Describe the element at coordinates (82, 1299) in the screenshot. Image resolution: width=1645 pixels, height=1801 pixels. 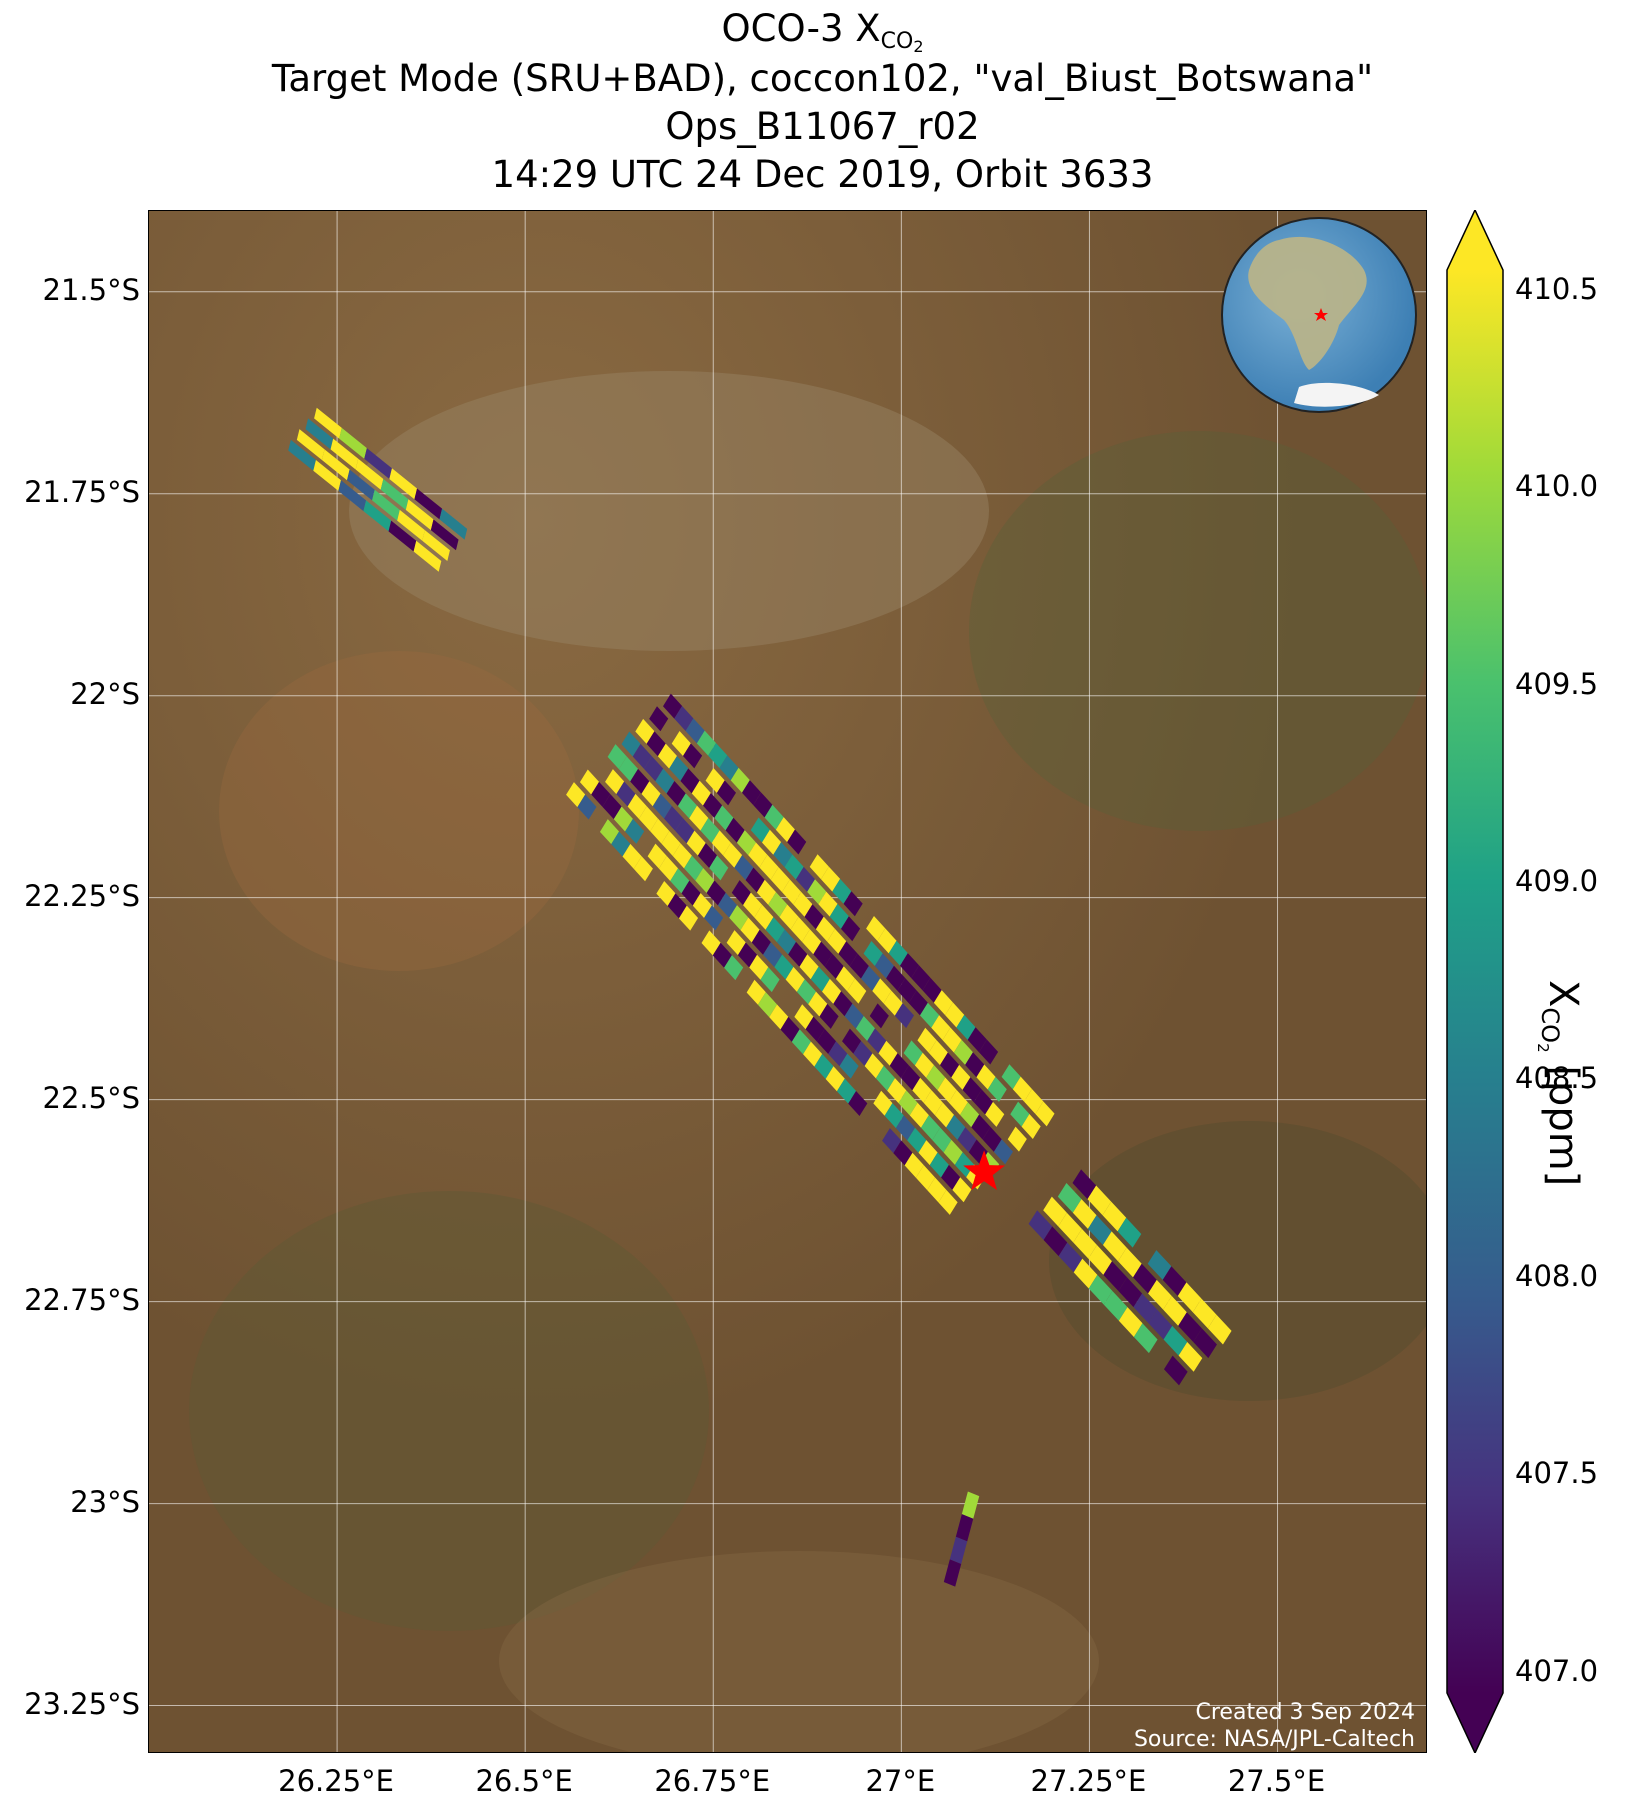
I see `lat-tick-label: 22.75°S` at that location.